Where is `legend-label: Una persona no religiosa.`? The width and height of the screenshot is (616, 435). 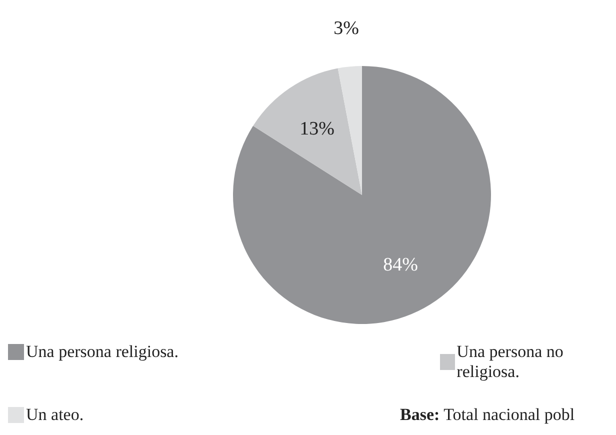
legend-label: Una persona no religiosa. is located at coordinates (510, 362).